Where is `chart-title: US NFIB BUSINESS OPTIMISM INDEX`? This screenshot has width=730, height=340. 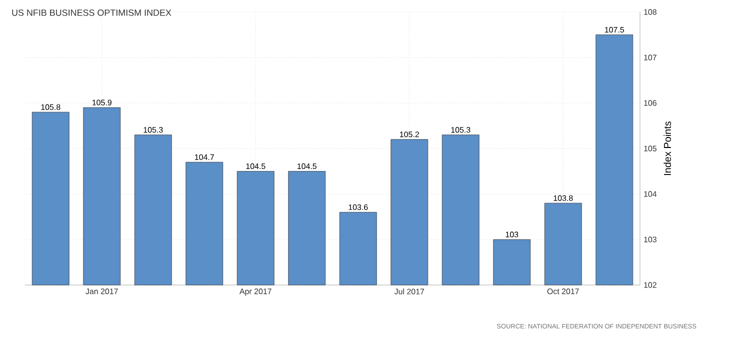
chart-title: US NFIB BUSINESS OPTIMISM INDEX is located at coordinates (92, 13).